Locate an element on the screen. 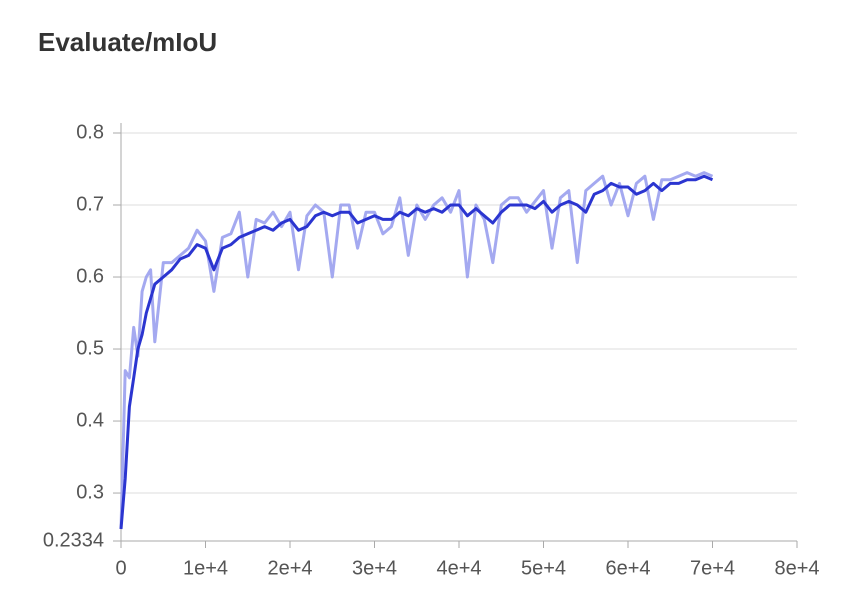  x-tick-label: 6e+4 is located at coordinates (627, 568).